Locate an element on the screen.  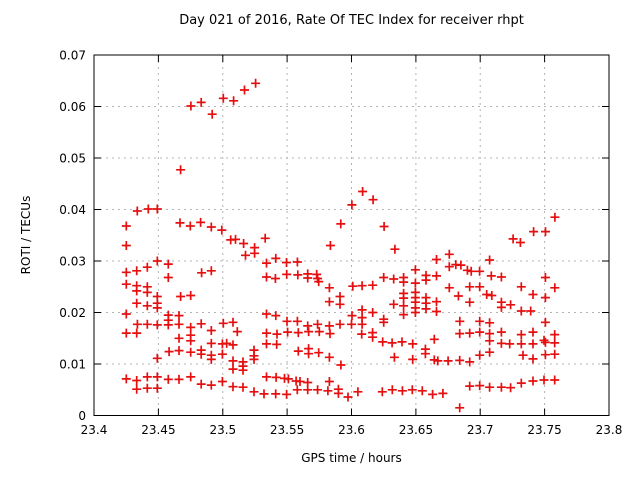
y-tick-label: 0.02 is located at coordinates (72, 313).